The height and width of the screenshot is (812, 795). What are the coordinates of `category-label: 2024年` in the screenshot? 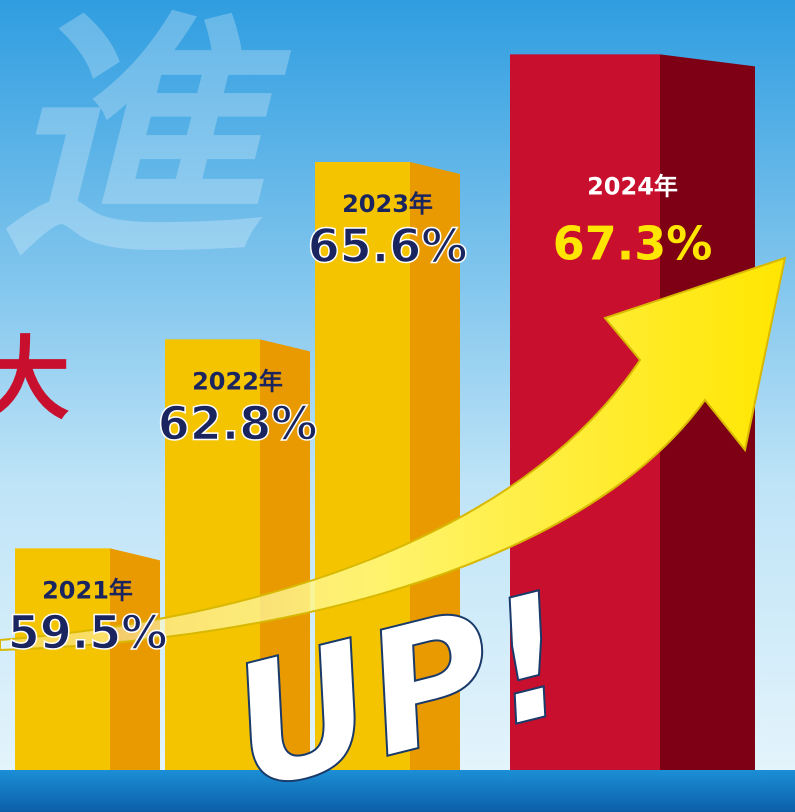 It's located at (632, 186).